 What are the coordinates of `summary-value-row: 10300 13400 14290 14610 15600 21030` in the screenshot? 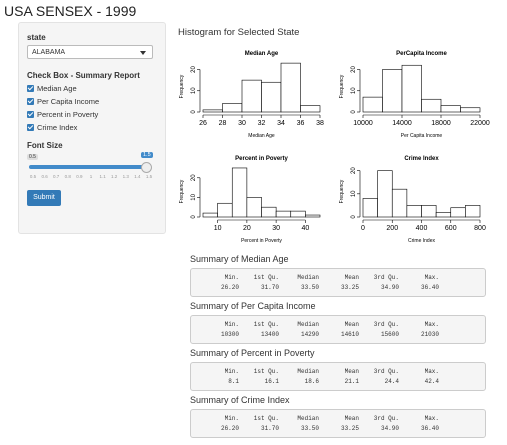 It's located at (319, 334).